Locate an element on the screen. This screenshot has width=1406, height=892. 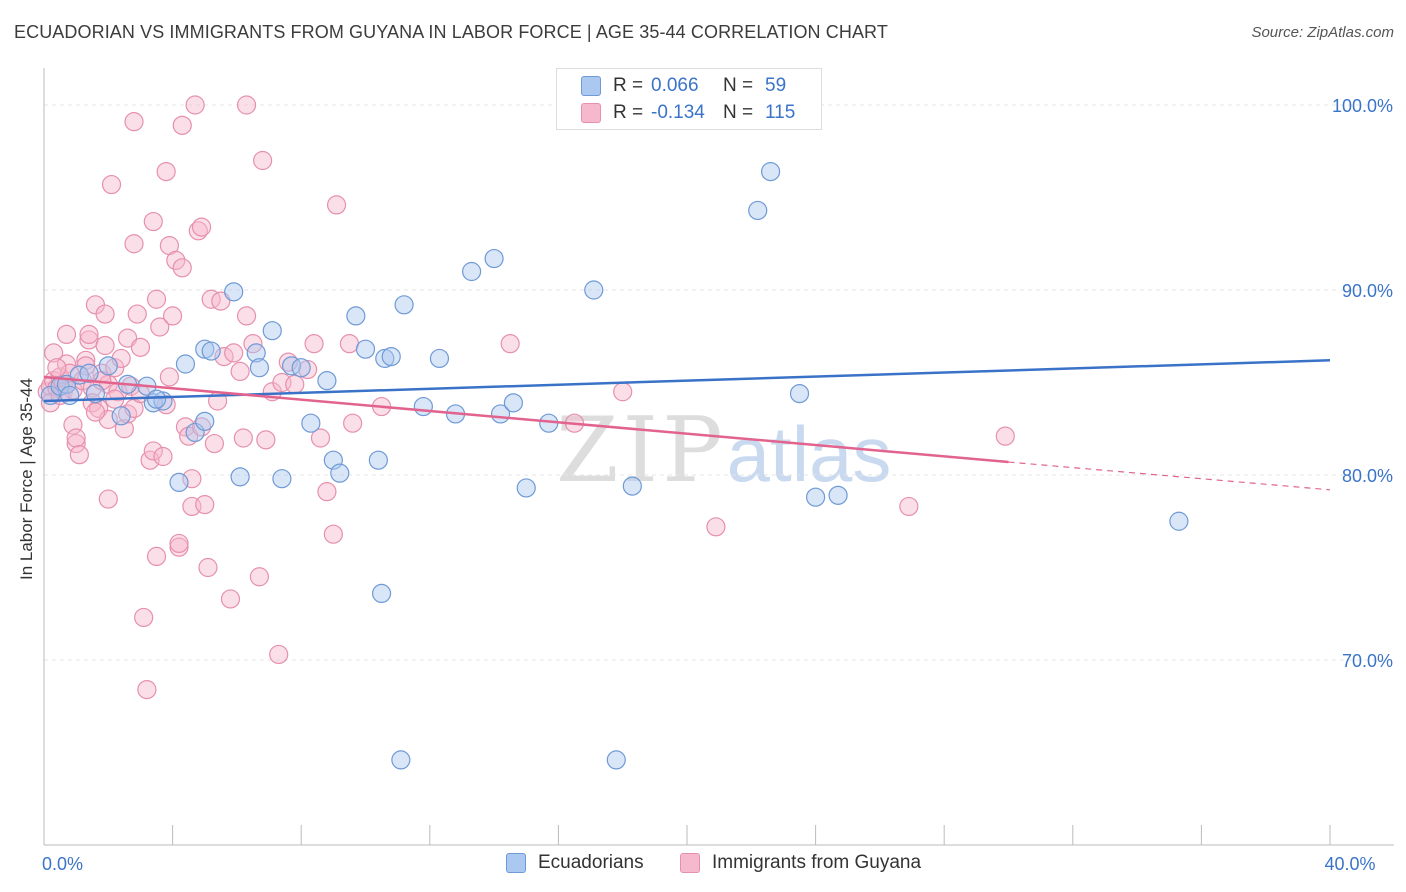
legend-r-value-guyana: -0.134 is located at coordinates (678, 112).